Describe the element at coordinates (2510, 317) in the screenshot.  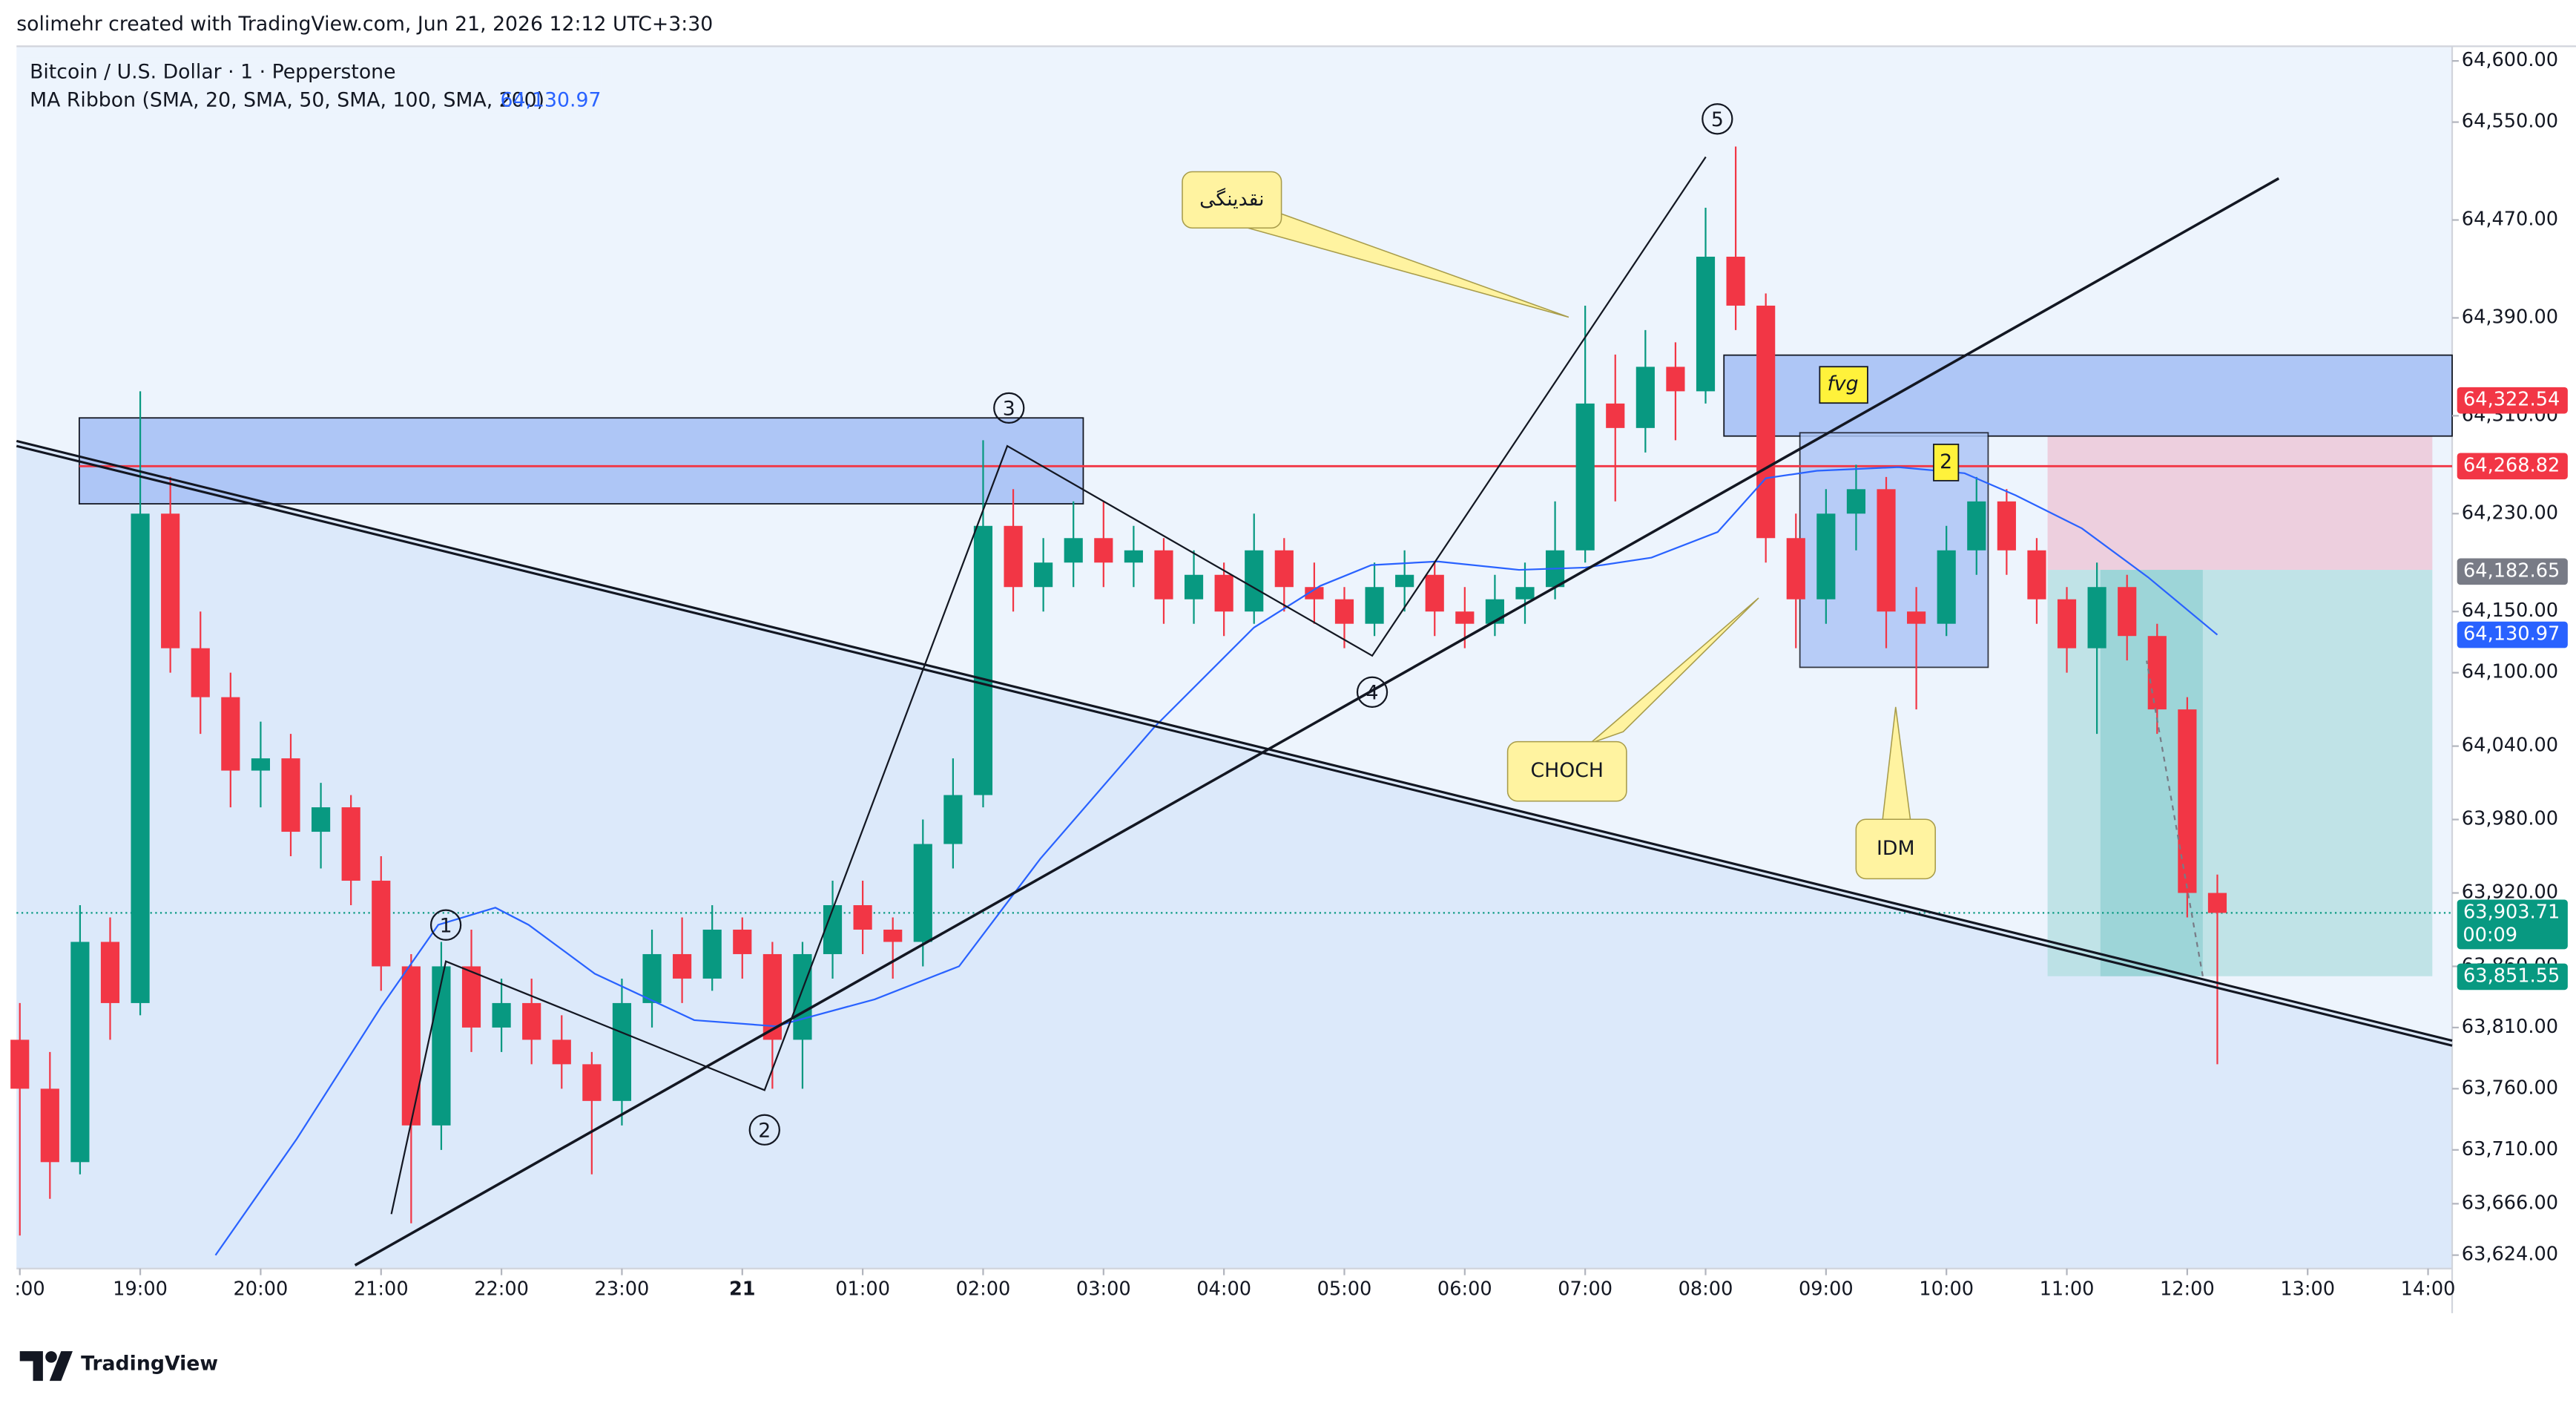
I see `y-tick-label: 64,390.00` at that location.